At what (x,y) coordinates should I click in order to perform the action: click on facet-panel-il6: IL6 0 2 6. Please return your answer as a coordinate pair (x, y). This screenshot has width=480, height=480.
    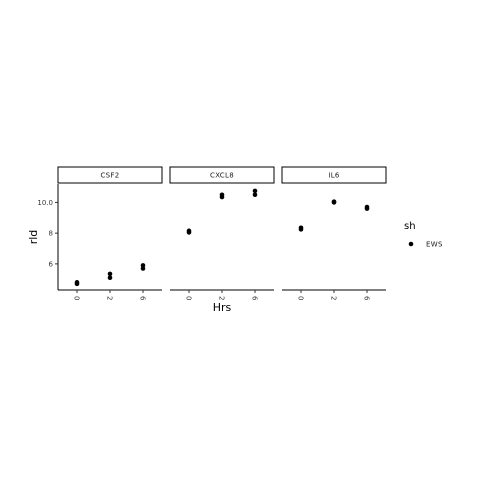
    Looking at the image, I should click on (334, 234).